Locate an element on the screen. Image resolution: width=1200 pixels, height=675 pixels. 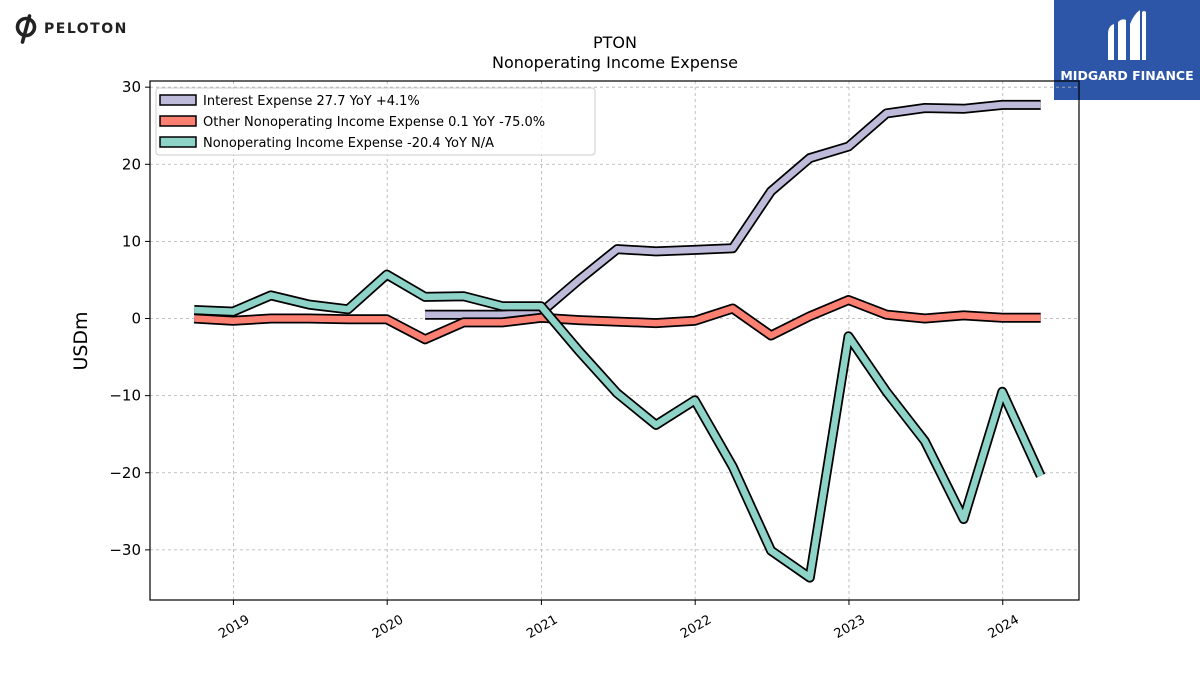
y-tick-label: −30 is located at coordinates (125, 550).